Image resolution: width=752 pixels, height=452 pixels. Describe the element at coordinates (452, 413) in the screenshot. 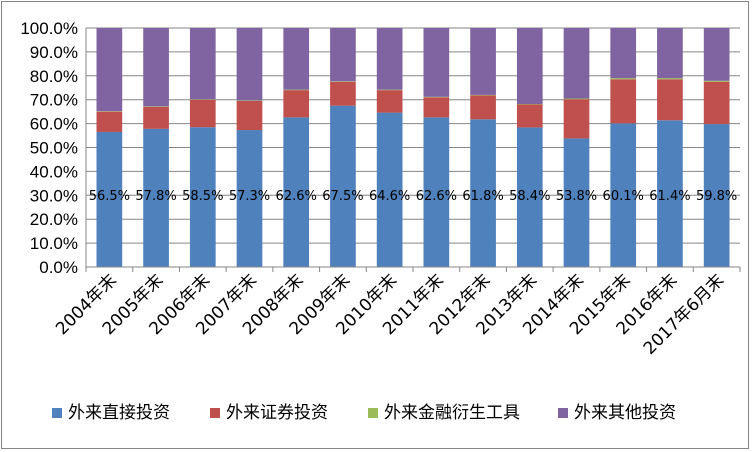

I see `legend-label: 外来金融衍生工具` at that location.